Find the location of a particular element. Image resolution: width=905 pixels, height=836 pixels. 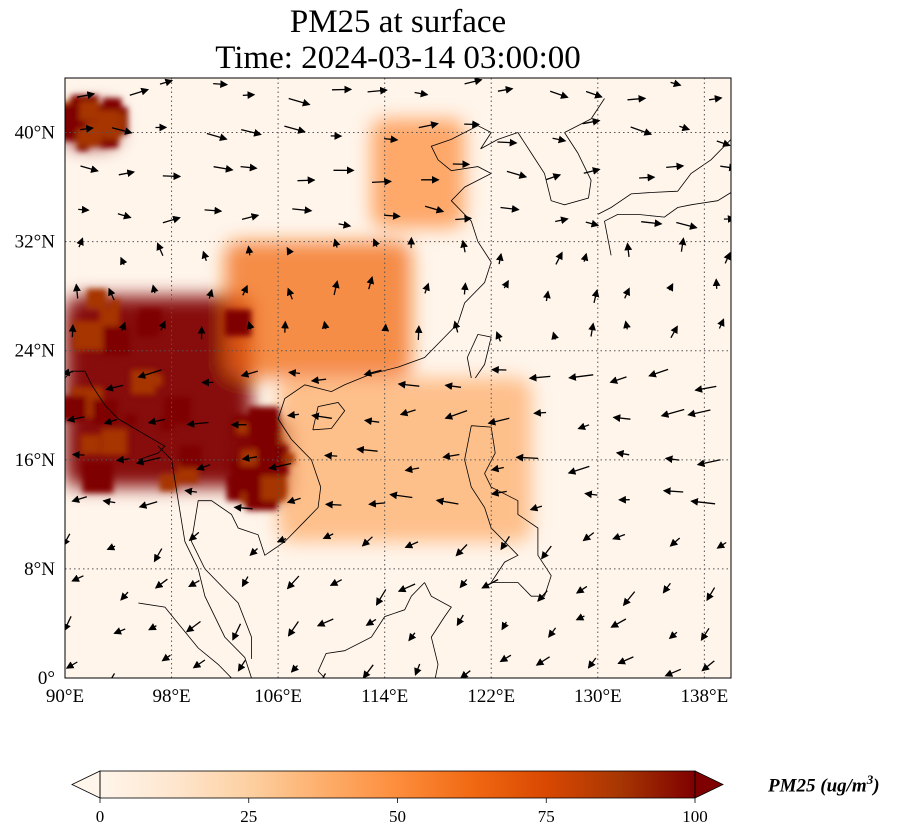

lon-tick-label-98: 98°E is located at coordinates (171, 696).